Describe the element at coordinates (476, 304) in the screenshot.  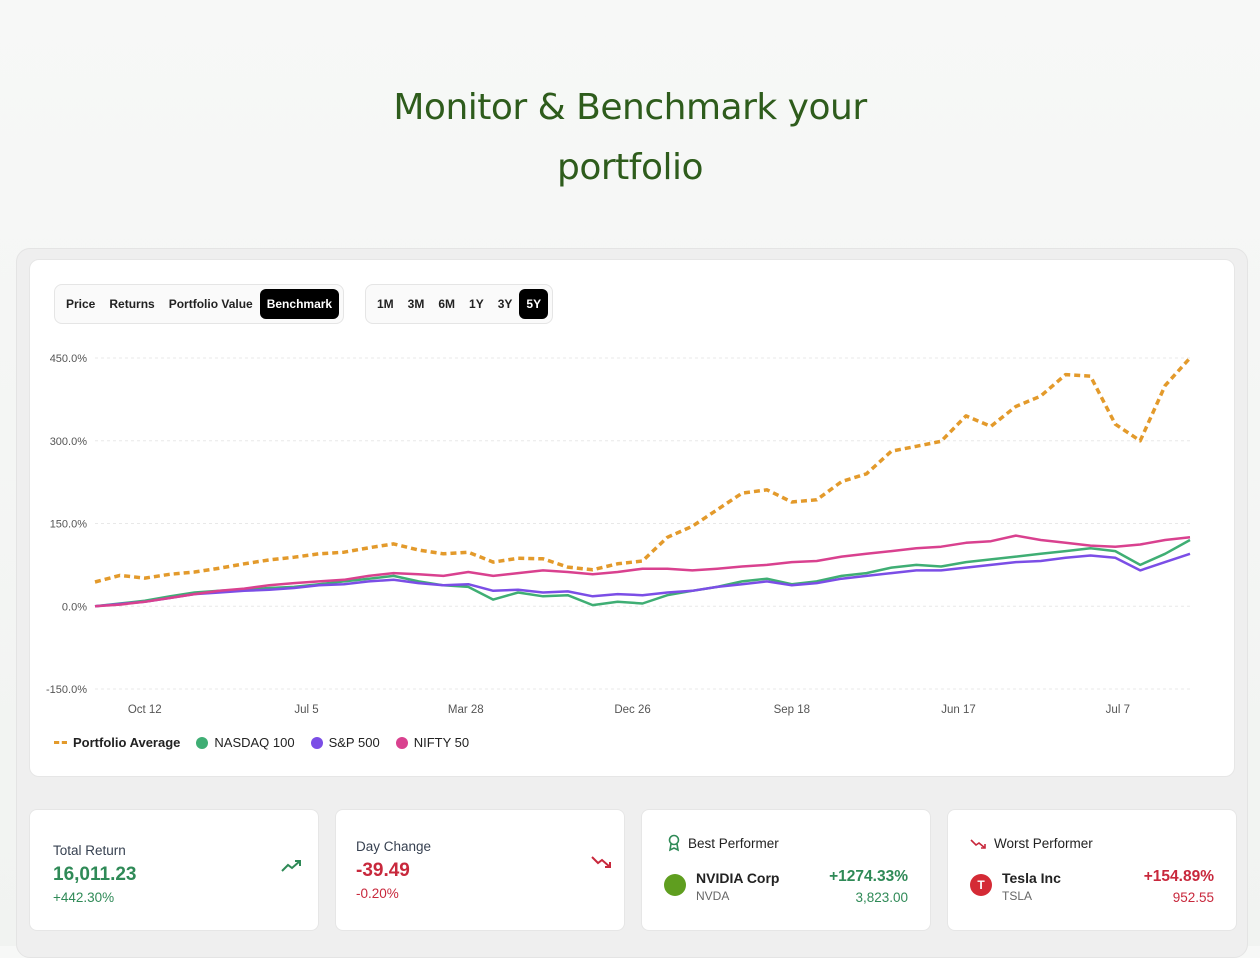
I see `range-1y: 1Y` at that location.